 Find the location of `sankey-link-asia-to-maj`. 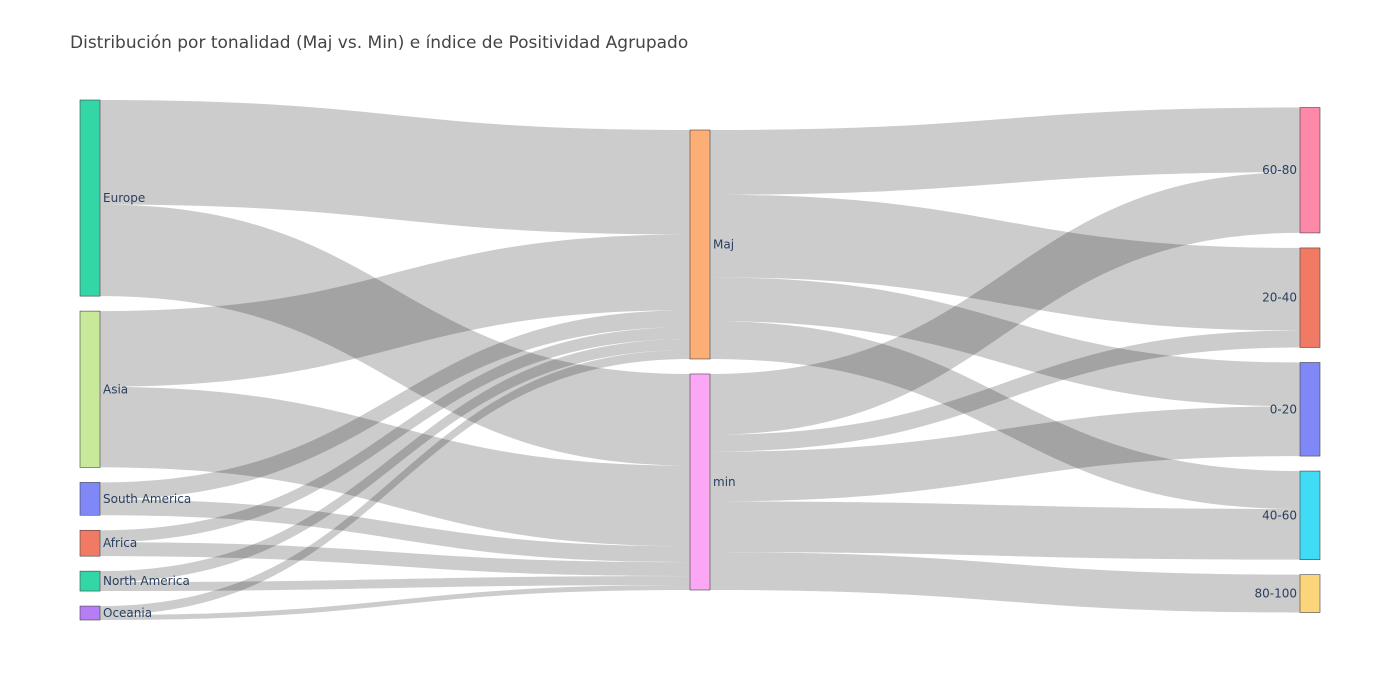

sankey-link-asia-to-maj is located at coordinates (395, 310).